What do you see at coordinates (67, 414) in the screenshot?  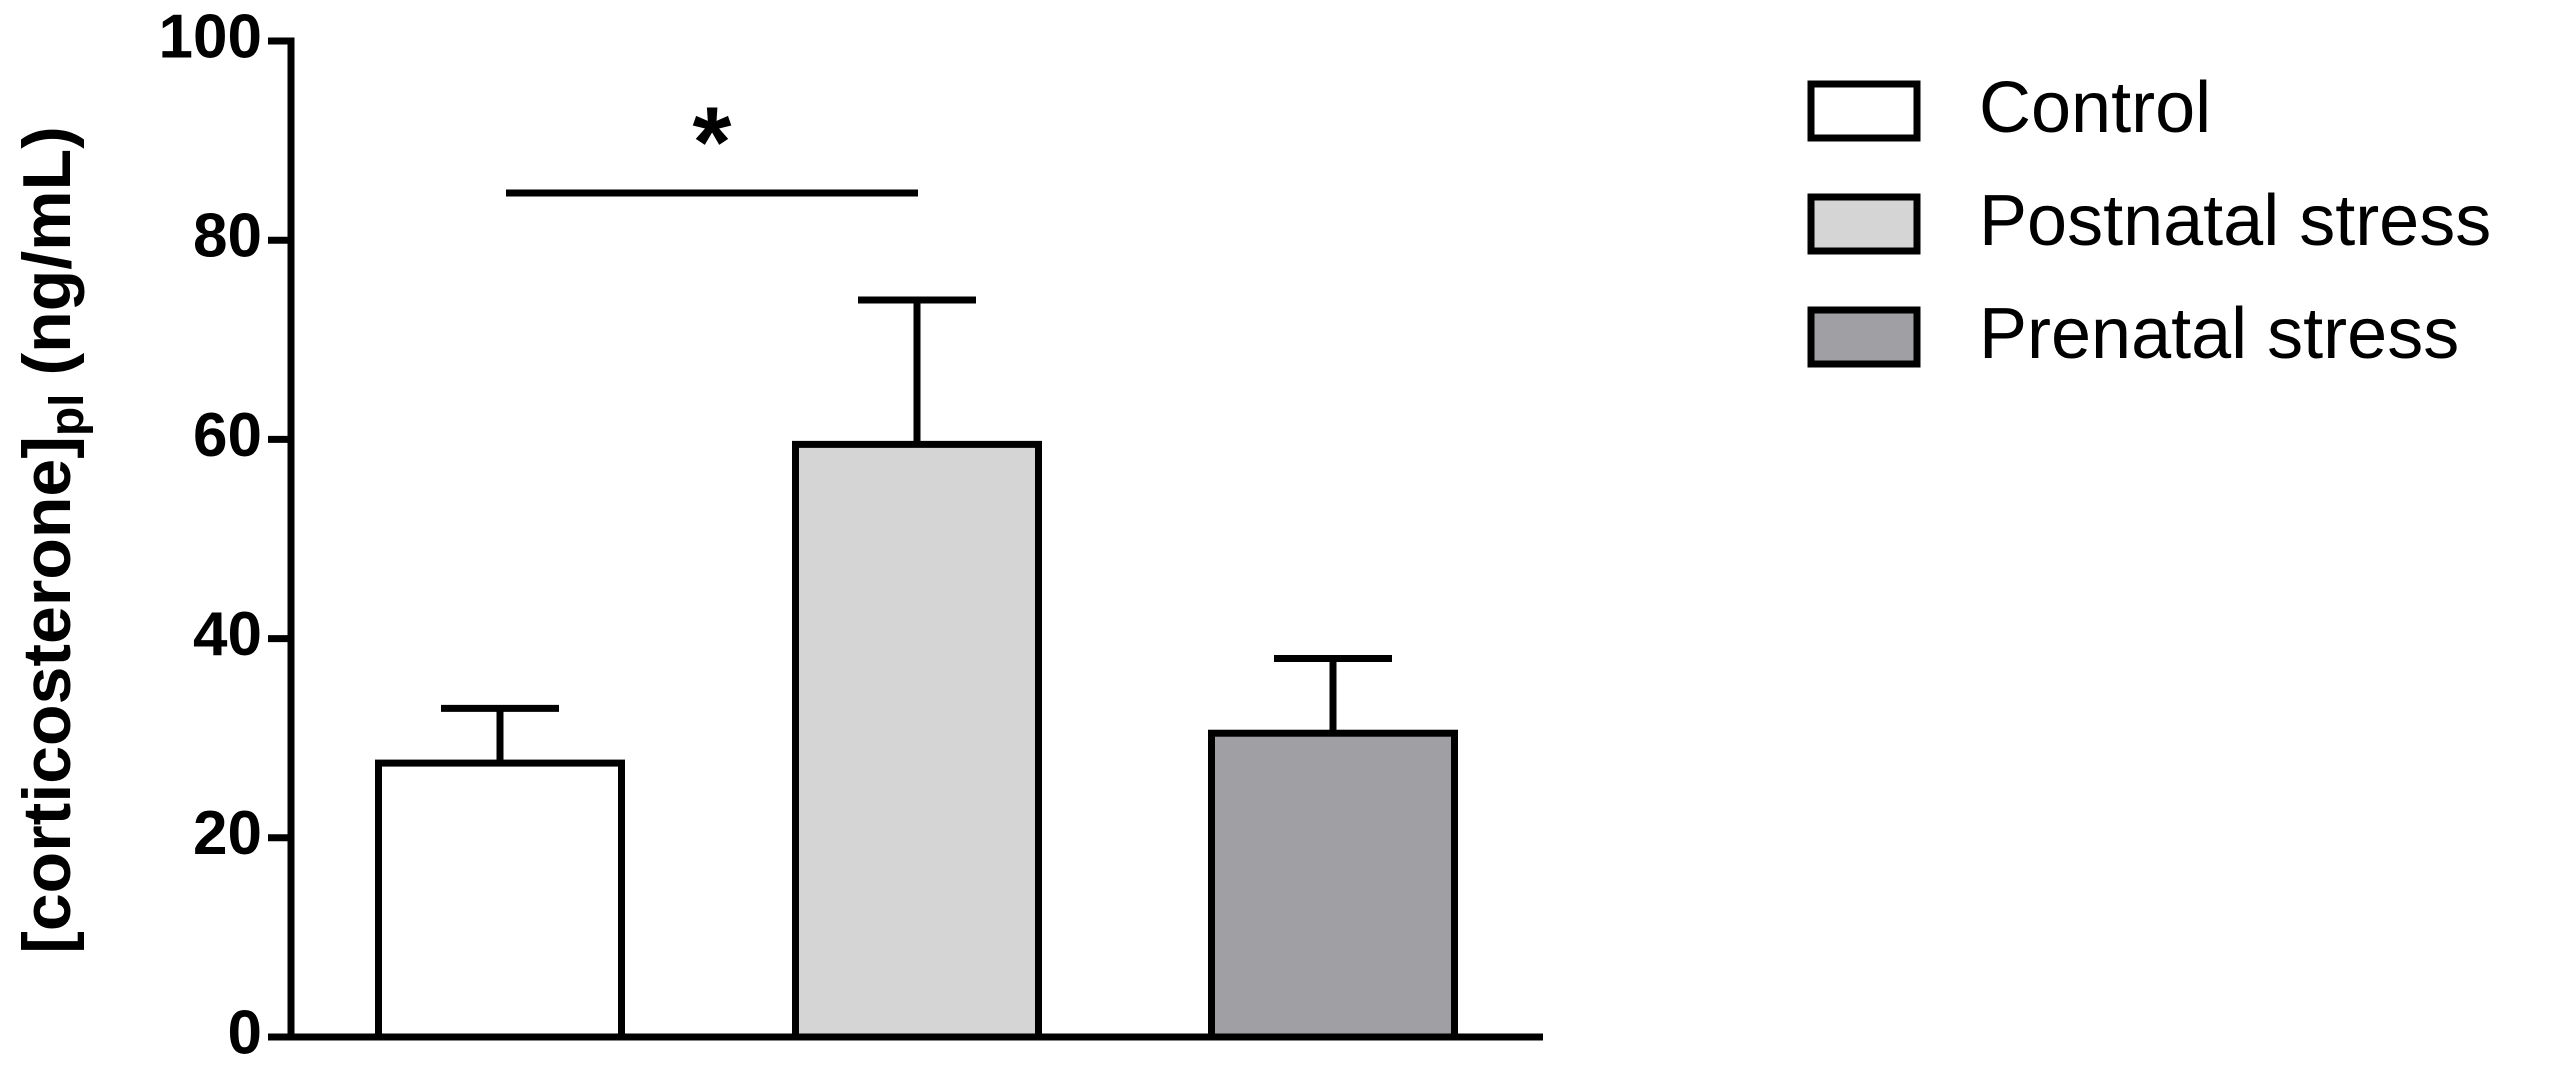 I see `y-label-subscript: pl` at bounding box center [67, 414].